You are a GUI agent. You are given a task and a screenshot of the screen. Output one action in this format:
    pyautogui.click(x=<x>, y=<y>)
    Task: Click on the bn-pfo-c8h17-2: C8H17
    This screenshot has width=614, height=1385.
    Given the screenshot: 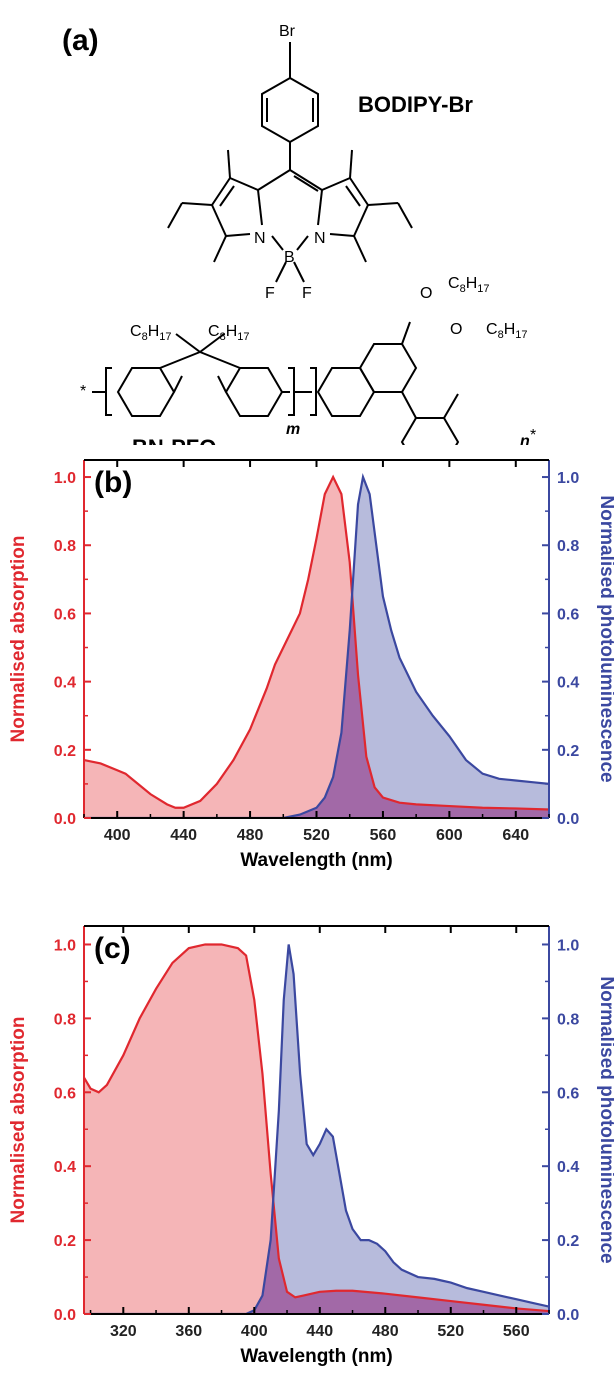 What is the action you would take?
    pyautogui.click(x=229, y=333)
    